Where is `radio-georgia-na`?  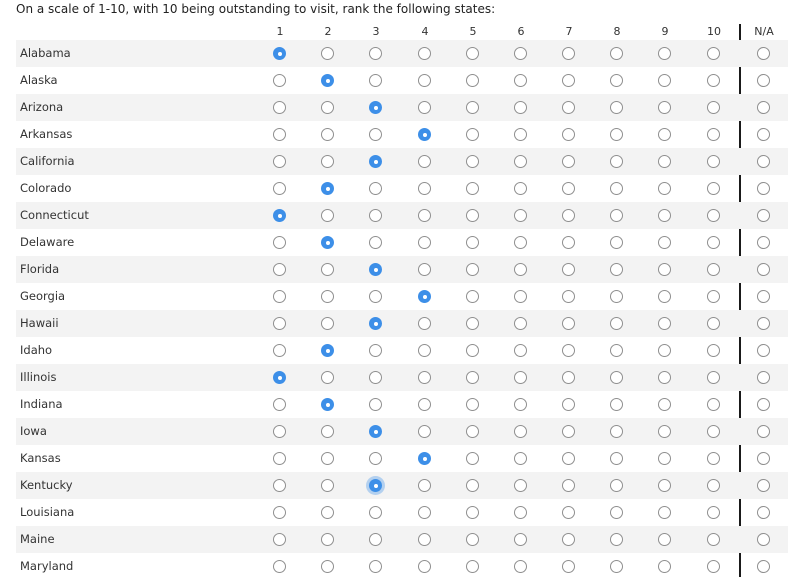 radio-georgia-na is located at coordinates (763, 296).